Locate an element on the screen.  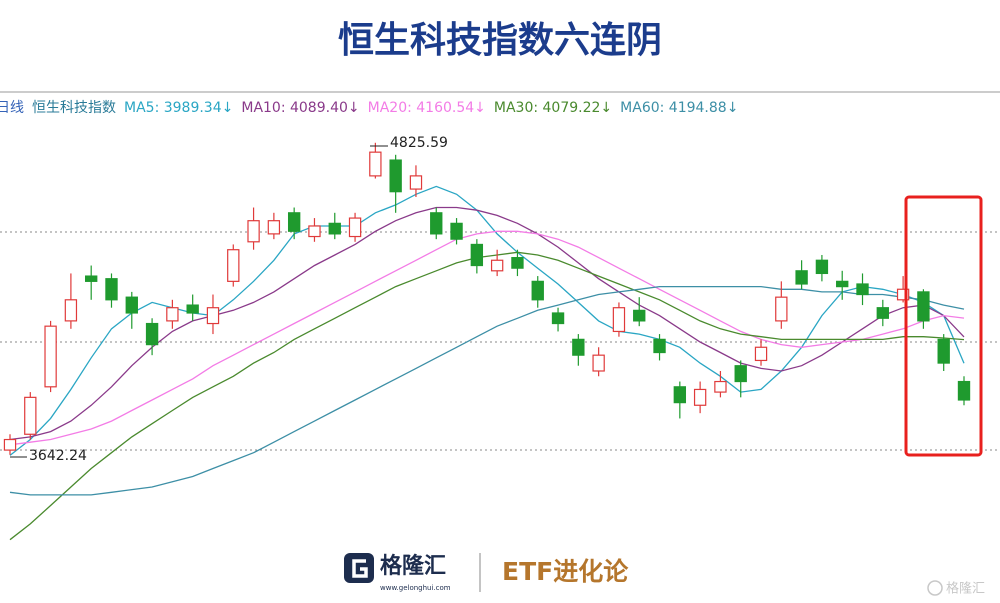
annotation: 4825.59 is located at coordinates (419, 143).